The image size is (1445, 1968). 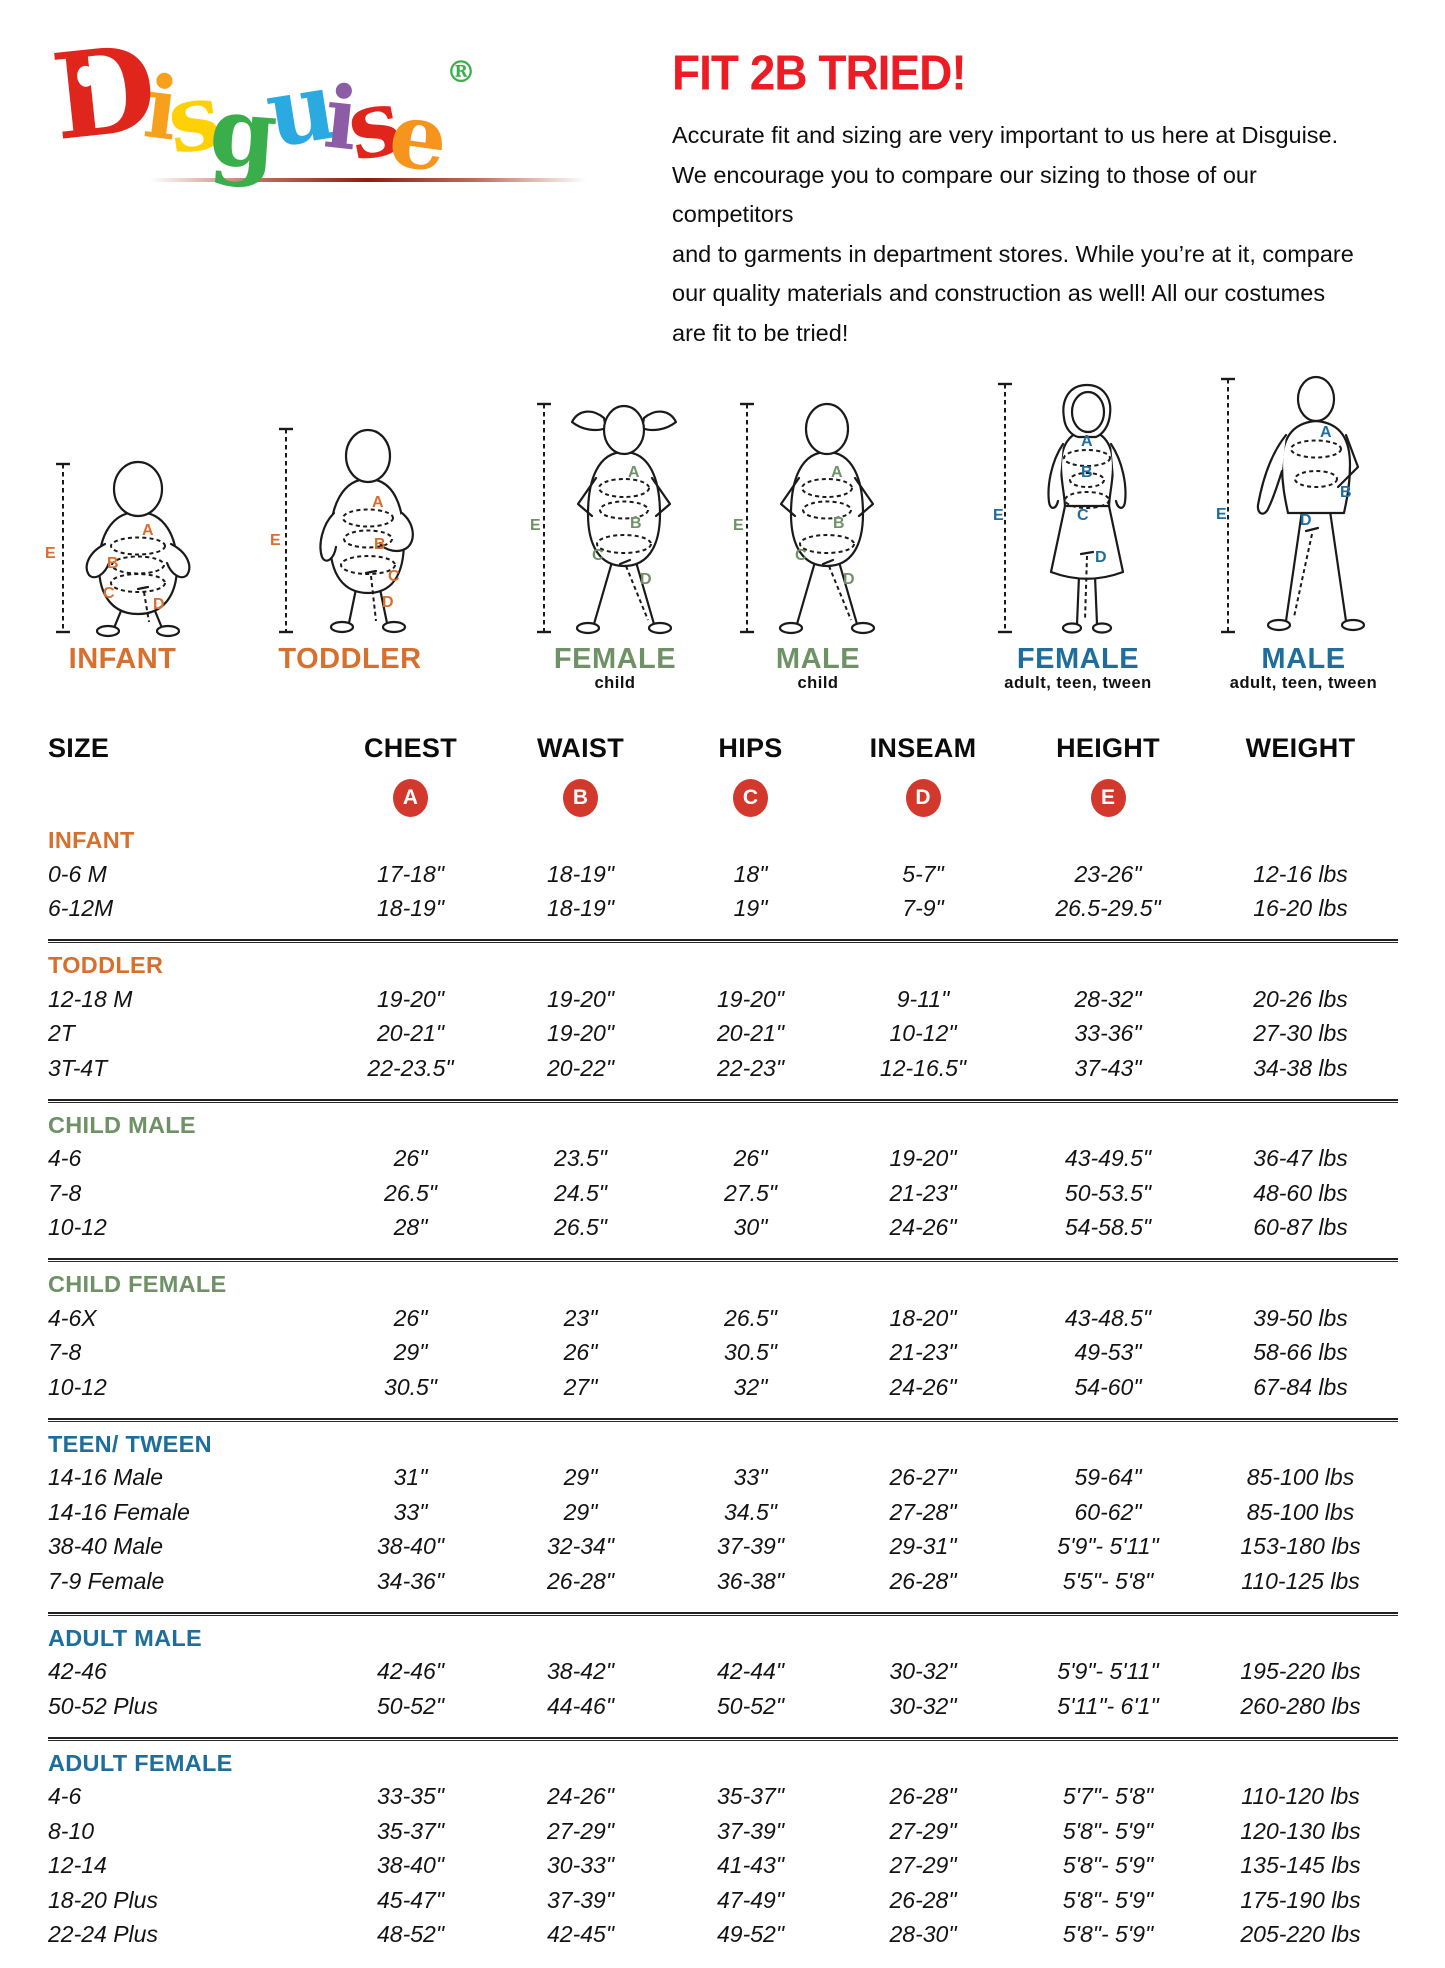 I want to click on column-header-size: SIZE, so click(x=79, y=747).